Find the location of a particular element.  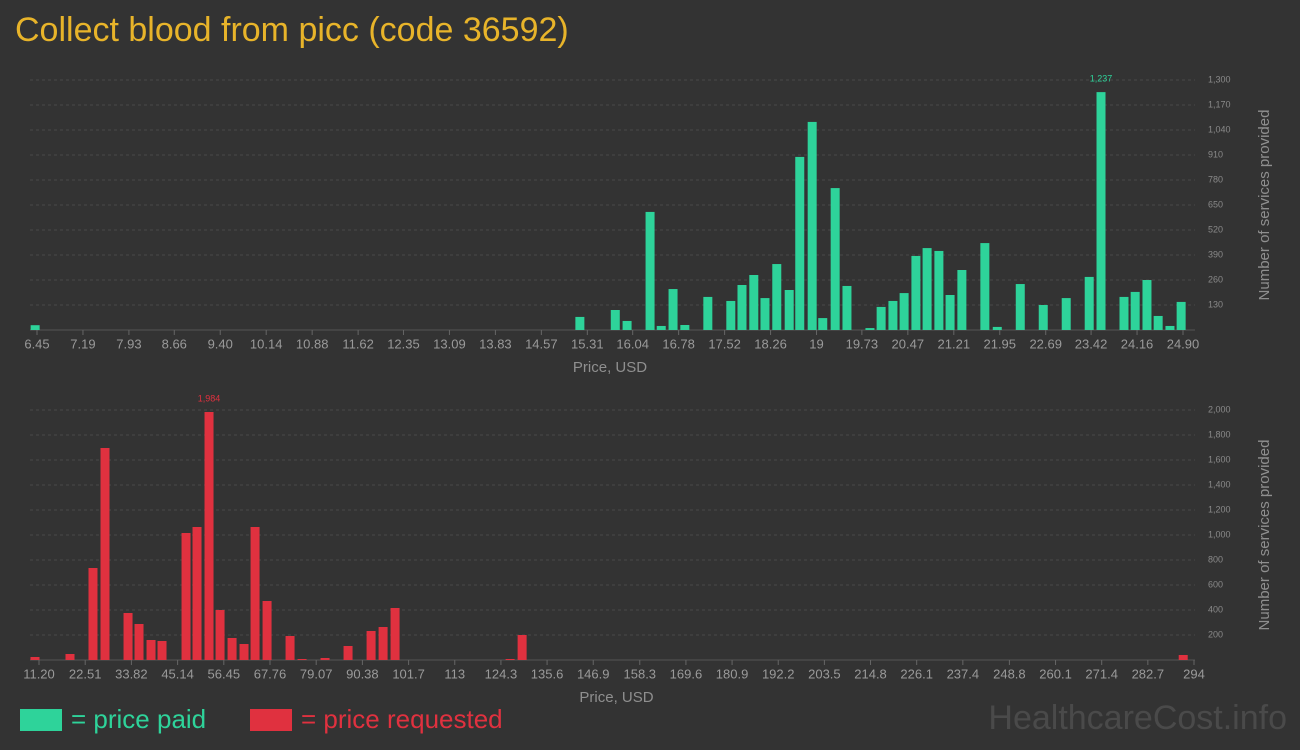

x-tick-label: 248.8 is located at coordinates (1009, 673).